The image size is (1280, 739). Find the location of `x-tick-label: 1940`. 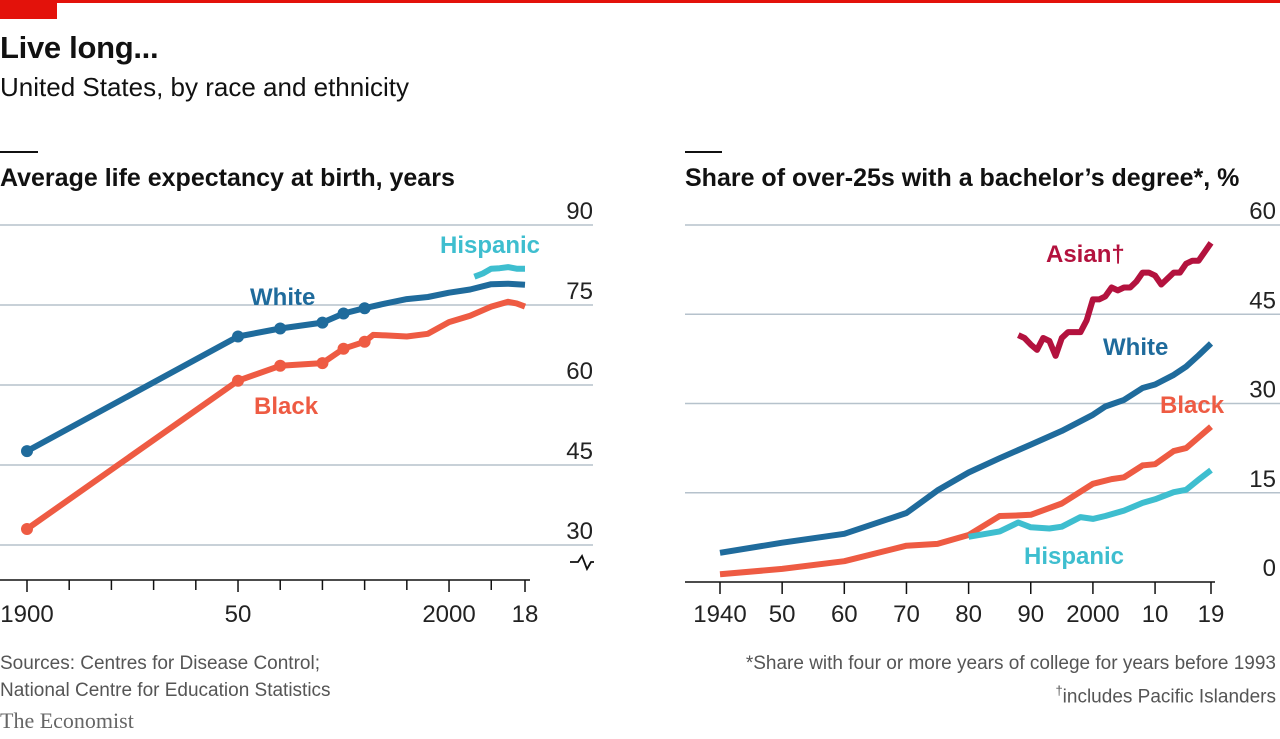

x-tick-label: 1940 is located at coordinates (719, 614).